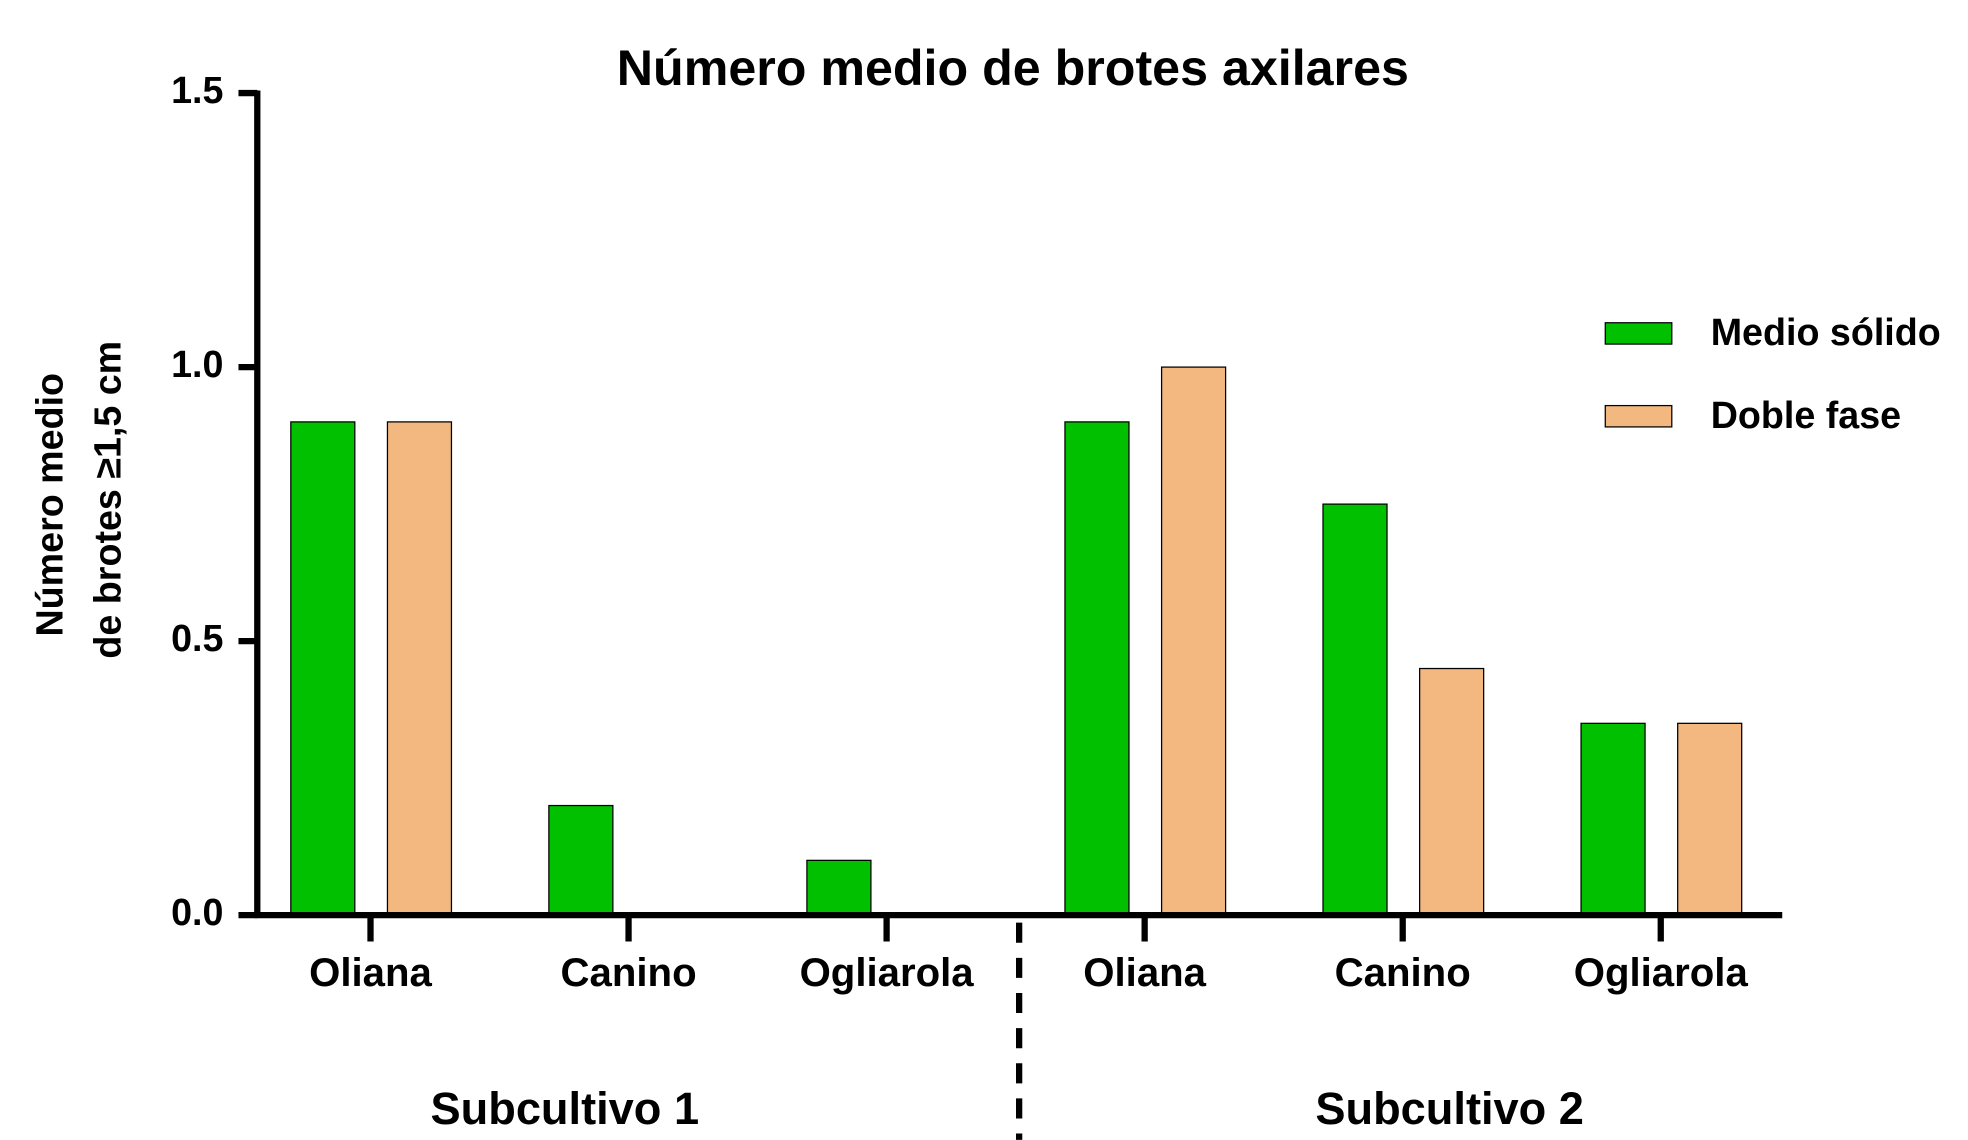  I want to click on chart-title: Número medio de brotes axilares, so click(1013, 68).